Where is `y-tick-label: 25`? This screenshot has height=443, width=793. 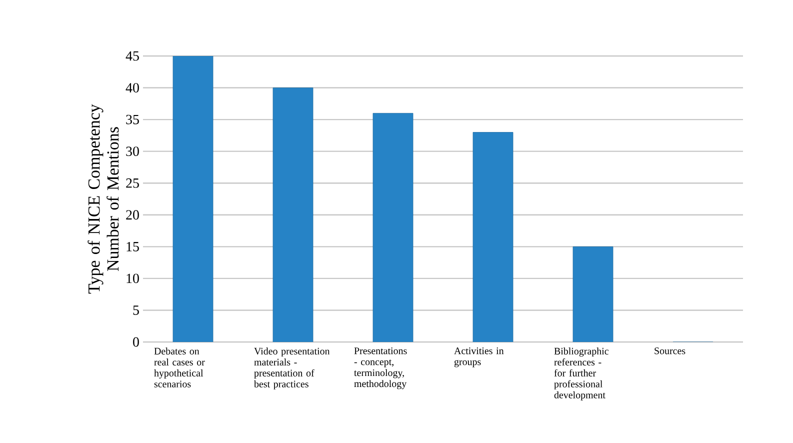
y-tick-label: 25 is located at coordinates (132, 183).